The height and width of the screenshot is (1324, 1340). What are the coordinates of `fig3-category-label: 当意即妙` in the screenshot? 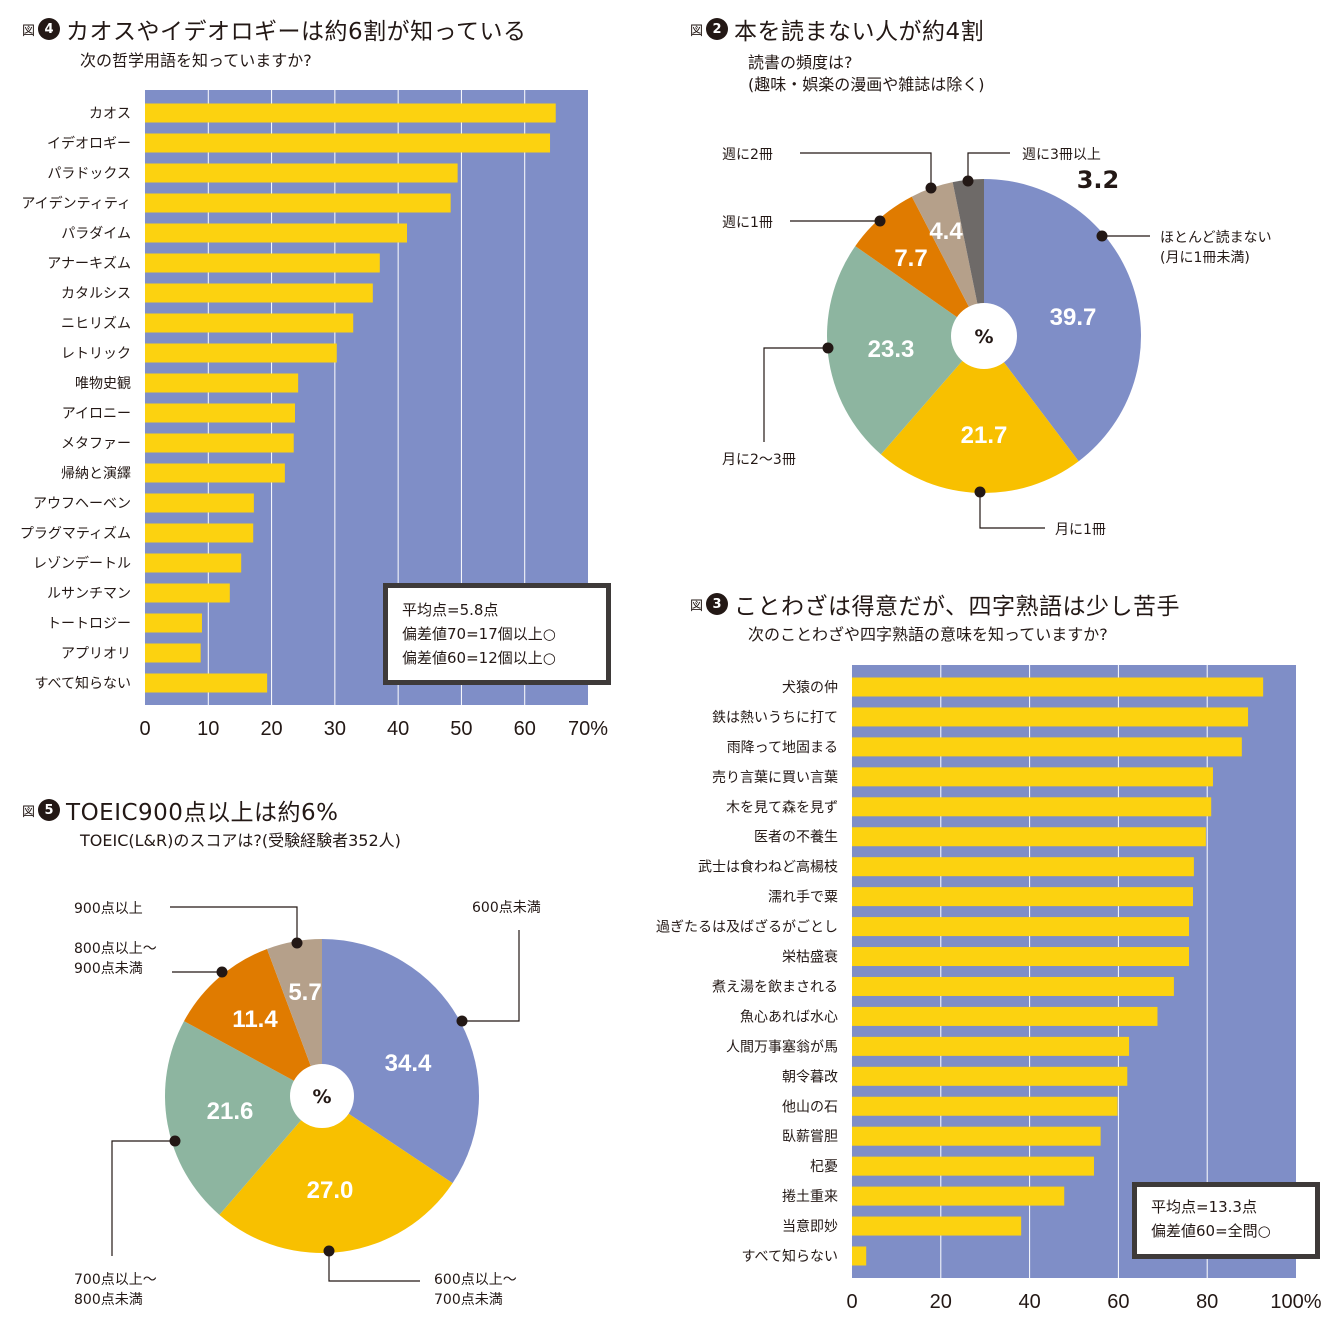 It's located at (810, 1226).